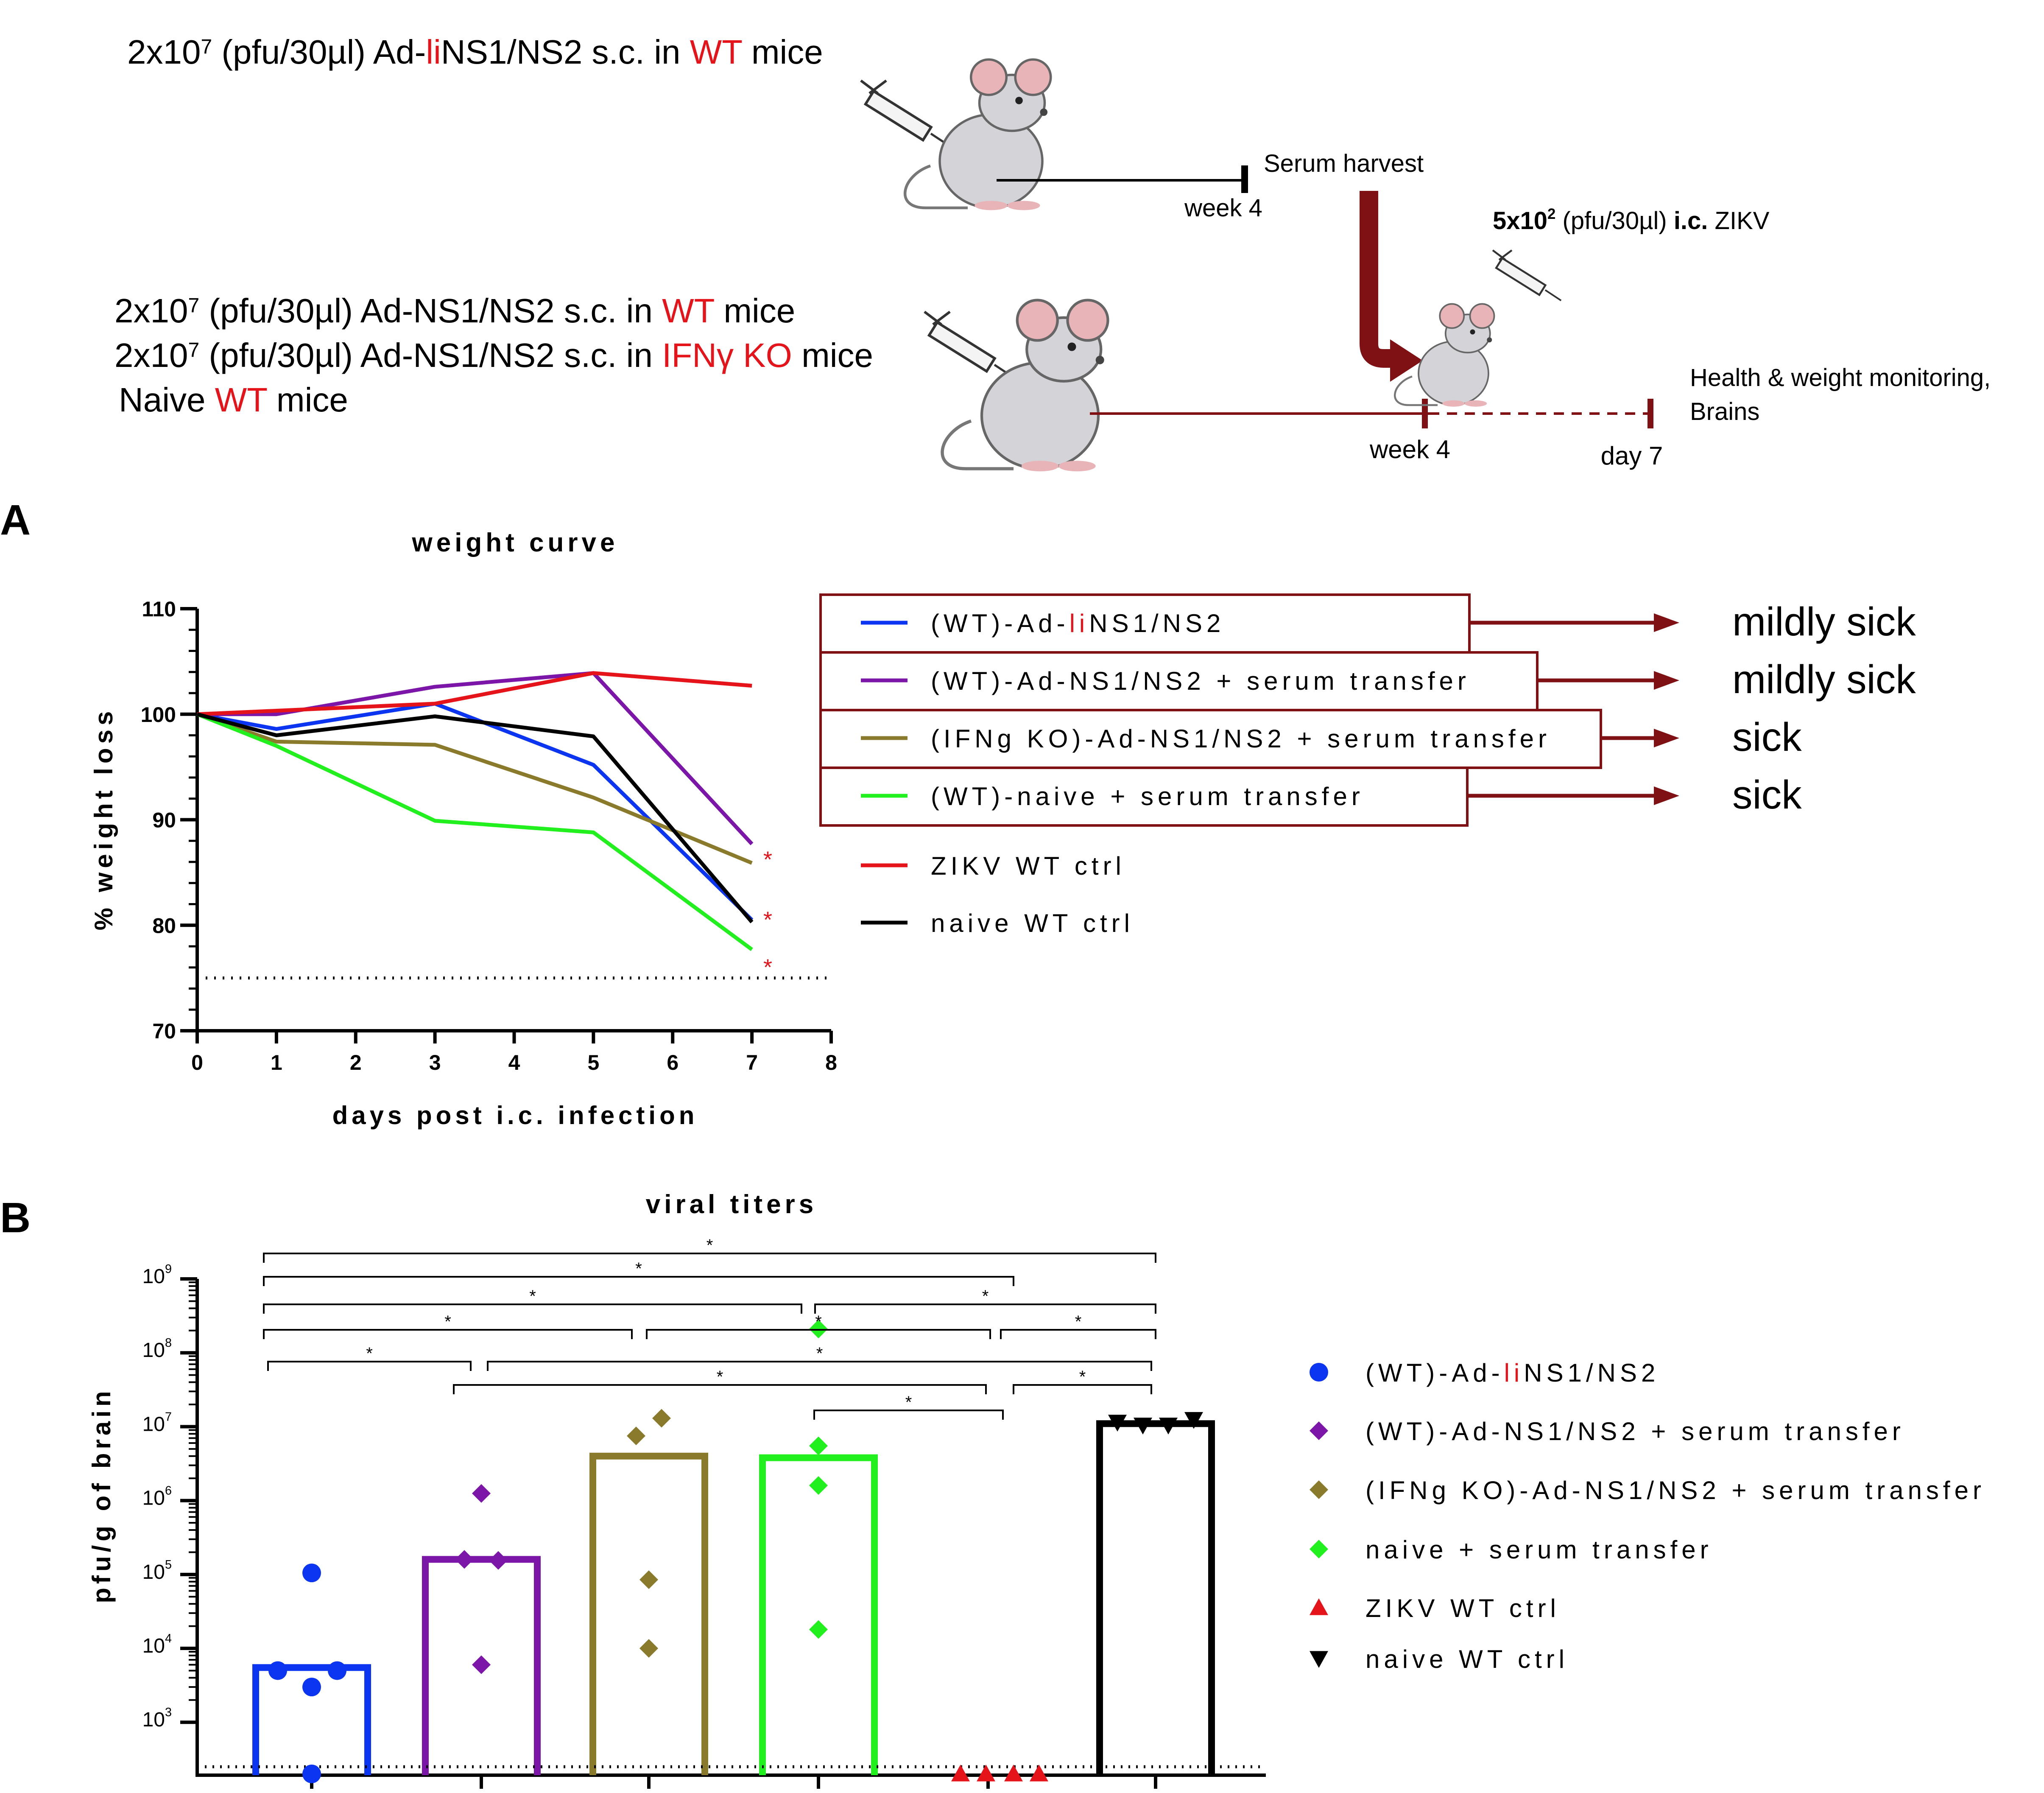 The height and width of the screenshot is (1793, 2044). I want to click on significance-marker: *, so click(767, 967).